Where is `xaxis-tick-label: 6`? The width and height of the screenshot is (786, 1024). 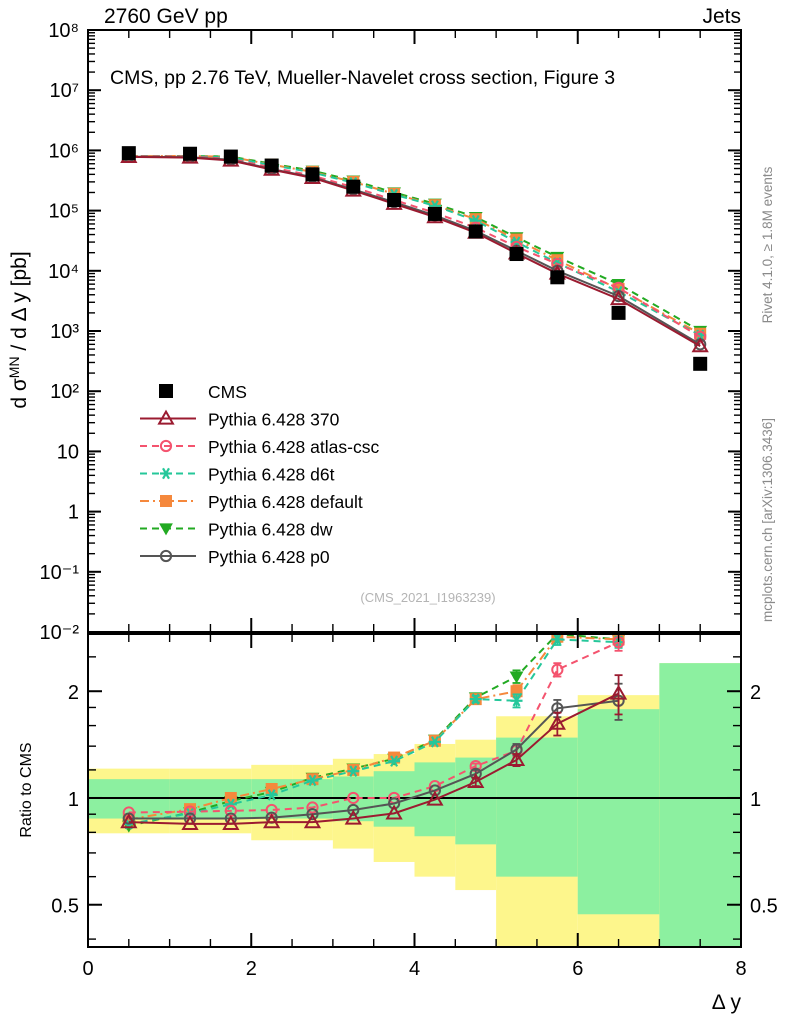 xaxis-tick-label: 6 is located at coordinates (577, 969).